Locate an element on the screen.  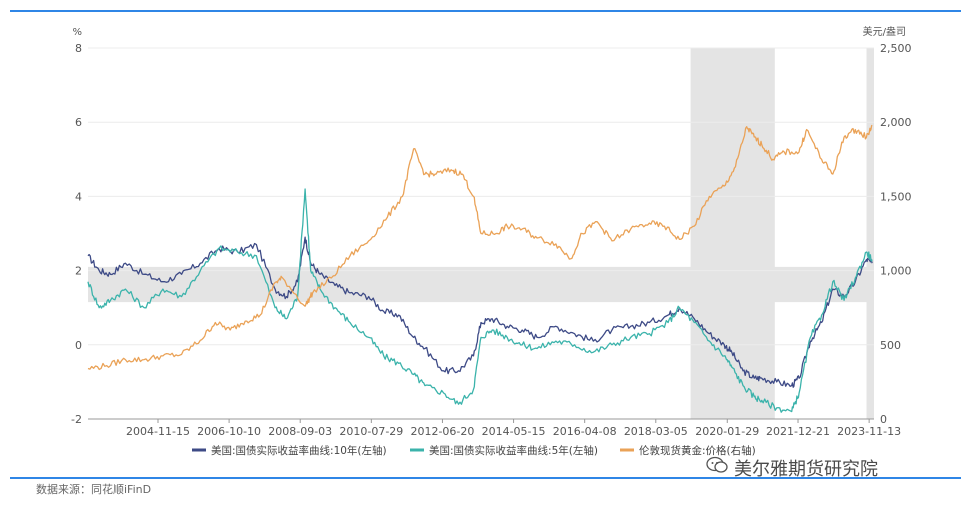
left-tick-label: 2 is located at coordinates (78, 271).